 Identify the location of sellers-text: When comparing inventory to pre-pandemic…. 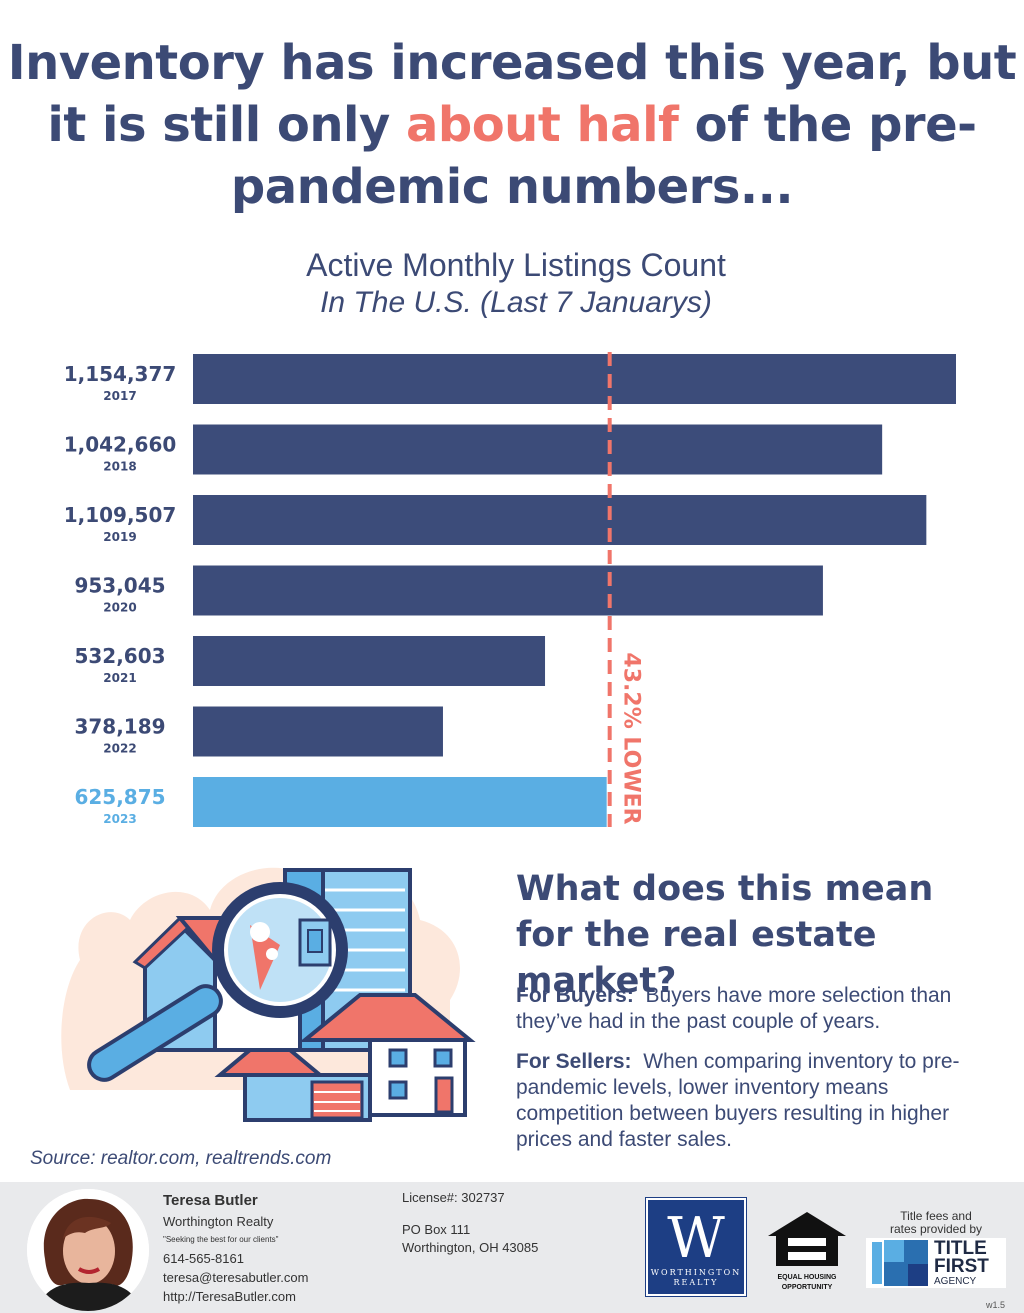
(738, 1100).